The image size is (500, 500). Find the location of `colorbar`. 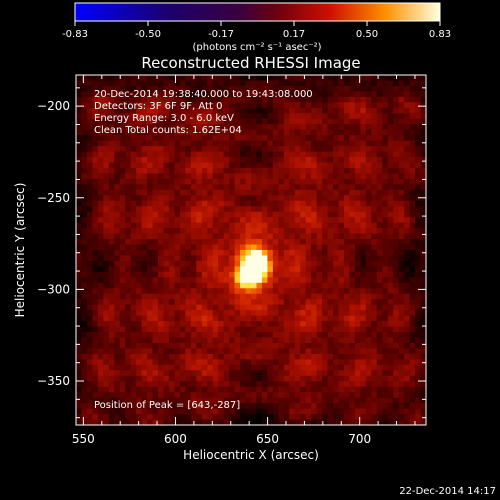

colorbar is located at coordinates (257, 12).